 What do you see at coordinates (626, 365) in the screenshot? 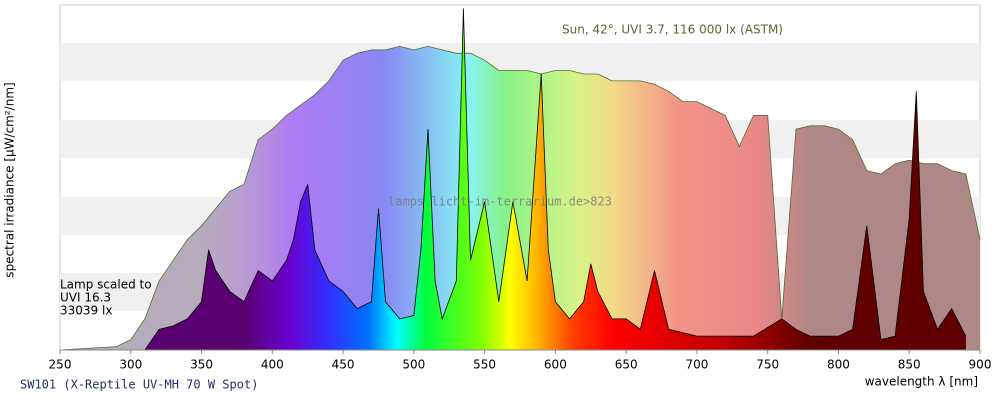
I see `x-tick-label: 650` at bounding box center [626, 365].